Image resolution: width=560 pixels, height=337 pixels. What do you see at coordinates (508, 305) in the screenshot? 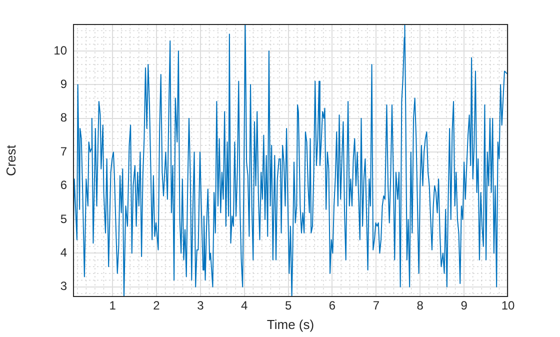
I see `x-tick-label: 10` at bounding box center [508, 305].